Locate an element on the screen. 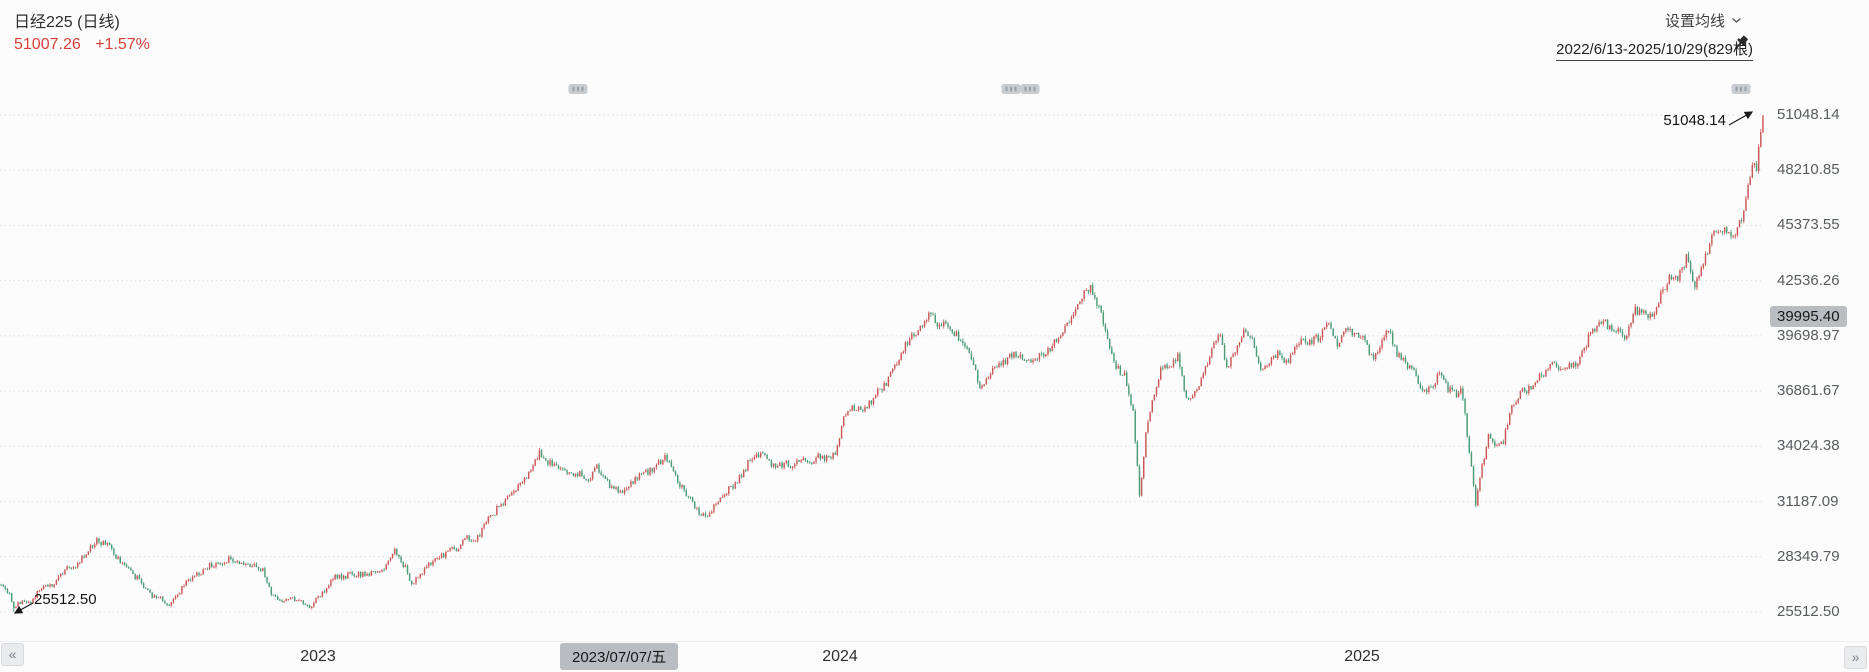 The height and width of the screenshot is (672, 1869). date-range-button: 2022/6/13-2025/10/29(829根) is located at coordinates (1654, 49).